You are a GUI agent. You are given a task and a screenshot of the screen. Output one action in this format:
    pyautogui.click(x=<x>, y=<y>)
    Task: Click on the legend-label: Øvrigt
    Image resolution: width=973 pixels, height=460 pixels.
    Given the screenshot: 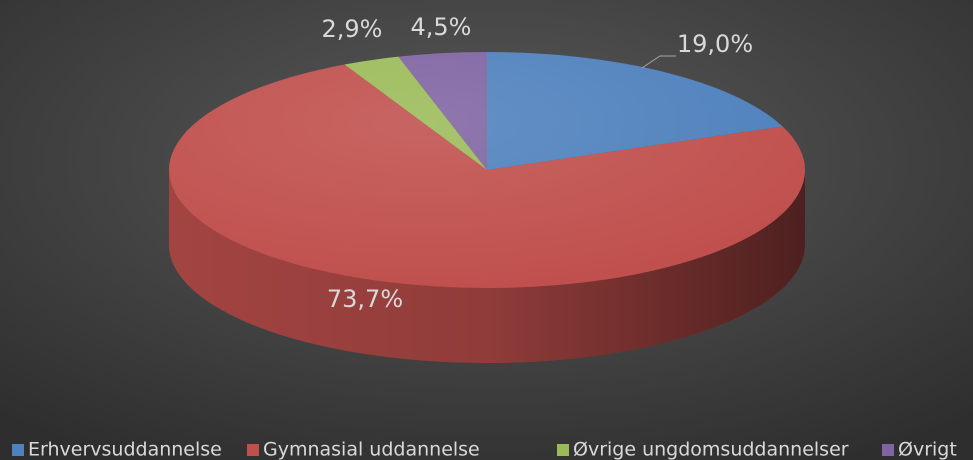 What is the action you would take?
    pyautogui.click(x=927, y=449)
    